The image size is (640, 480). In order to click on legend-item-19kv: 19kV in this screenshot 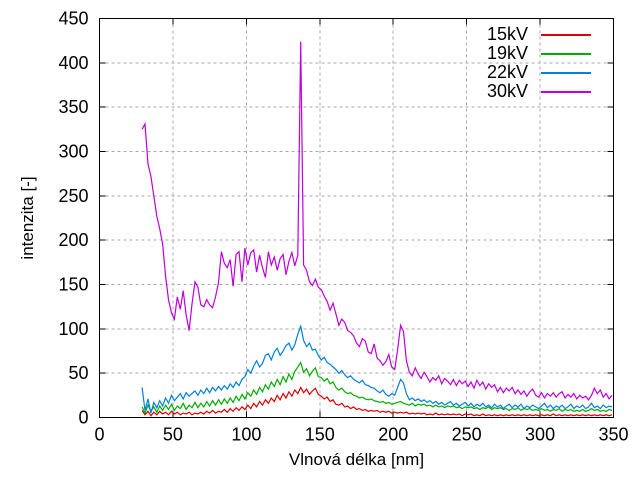, I will do `click(523, 53)`.